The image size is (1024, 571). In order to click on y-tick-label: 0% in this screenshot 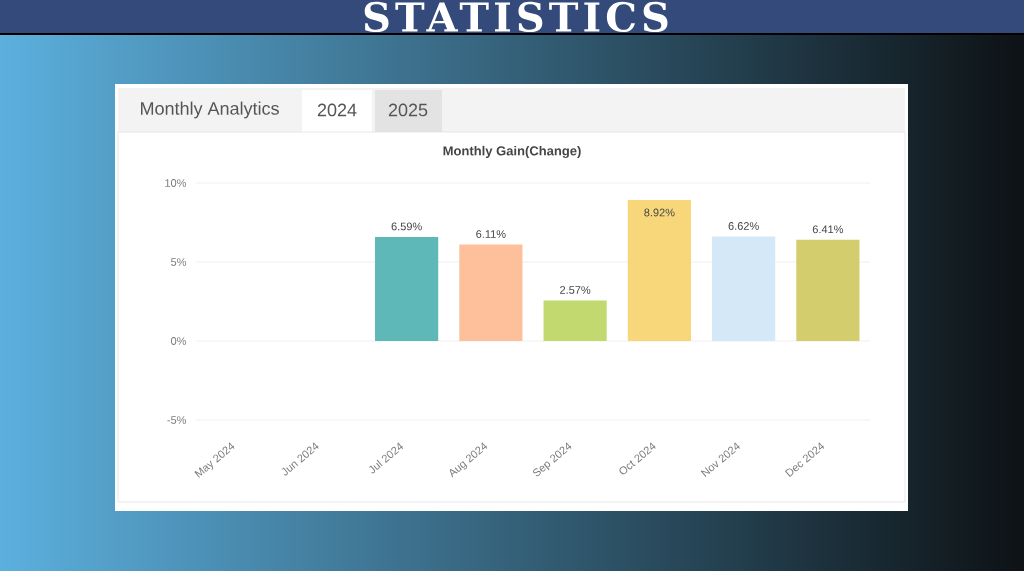, I will do `click(179, 341)`.